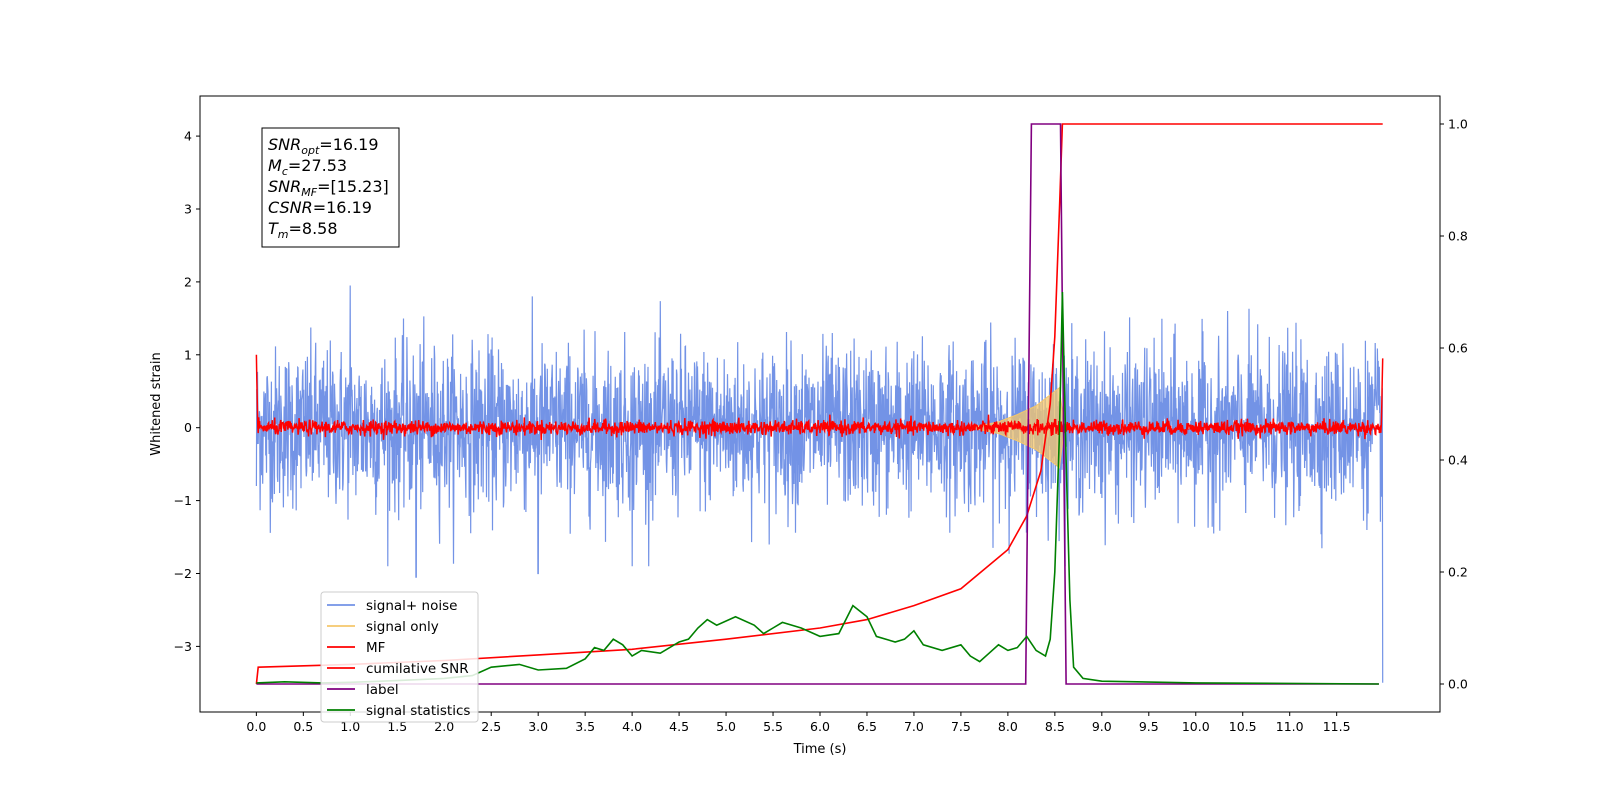  I want to click on x-tick-label: 9.5, so click(1149, 726).